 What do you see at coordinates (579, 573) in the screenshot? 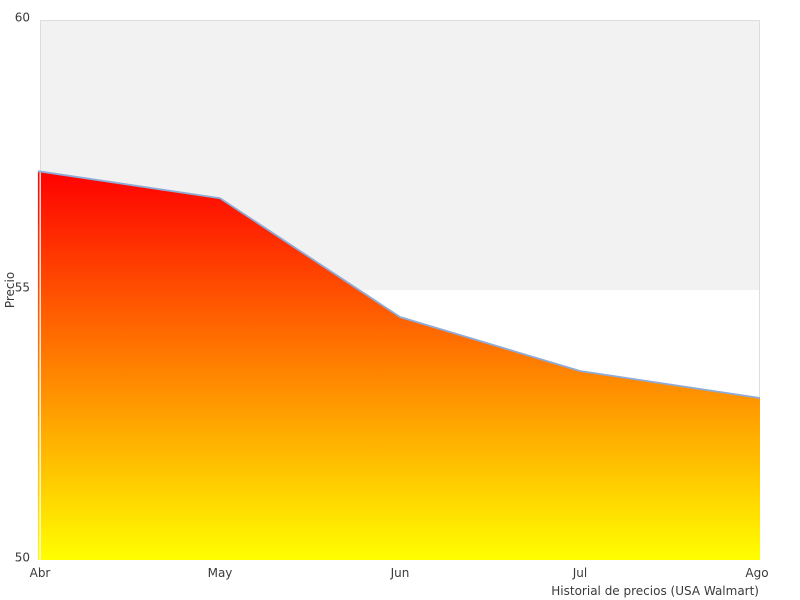
I see `x-axis-label: Jul` at bounding box center [579, 573].